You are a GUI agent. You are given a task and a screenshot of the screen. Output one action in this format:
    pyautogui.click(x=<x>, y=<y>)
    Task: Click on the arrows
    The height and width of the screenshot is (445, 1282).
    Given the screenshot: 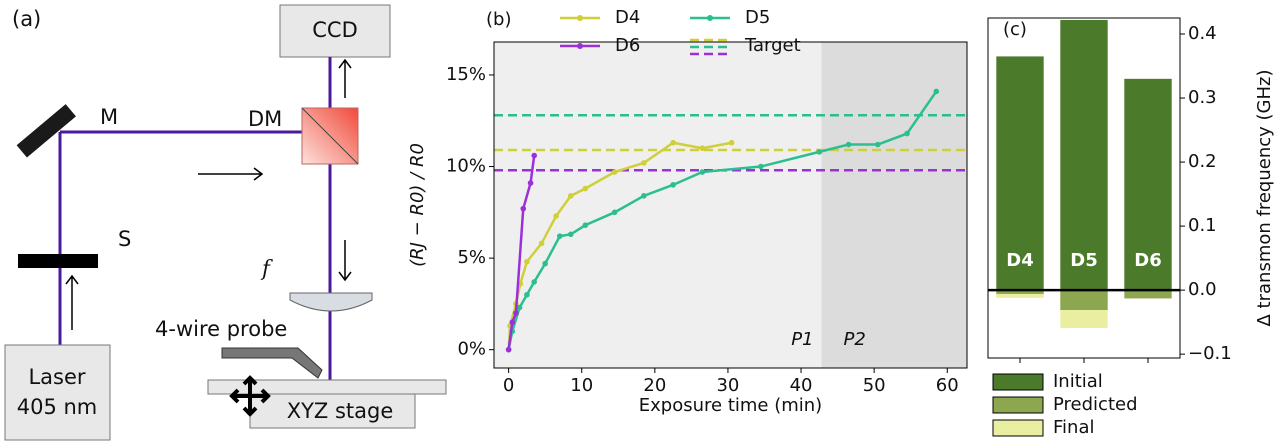 What is the action you would take?
    pyautogui.click(x=208, y=194)
    